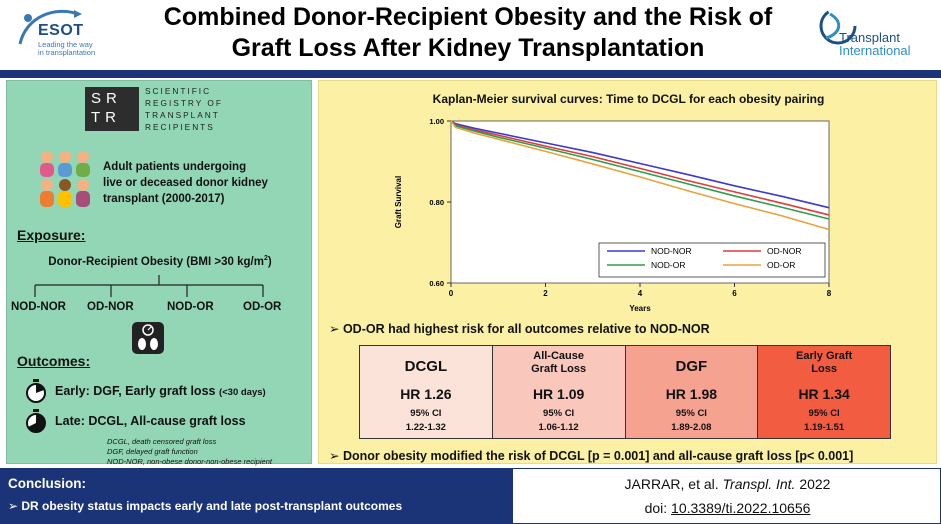 This screenshot has width=941, height=524. I want to click on x-tick-label: 8, so click(829, 293).